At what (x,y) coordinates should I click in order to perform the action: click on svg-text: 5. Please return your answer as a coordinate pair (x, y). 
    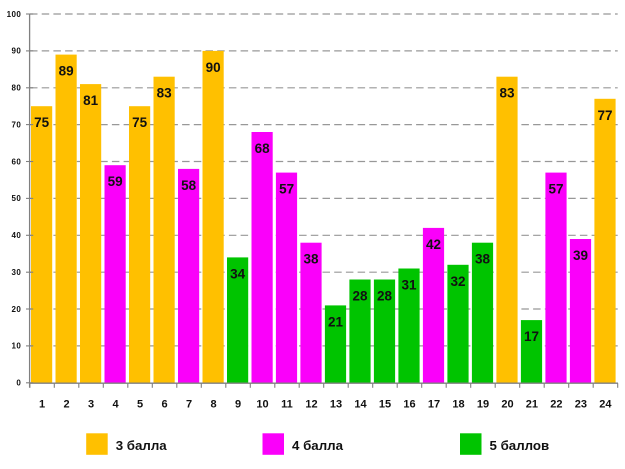
    Looking at the image, I should click on (140, 405).